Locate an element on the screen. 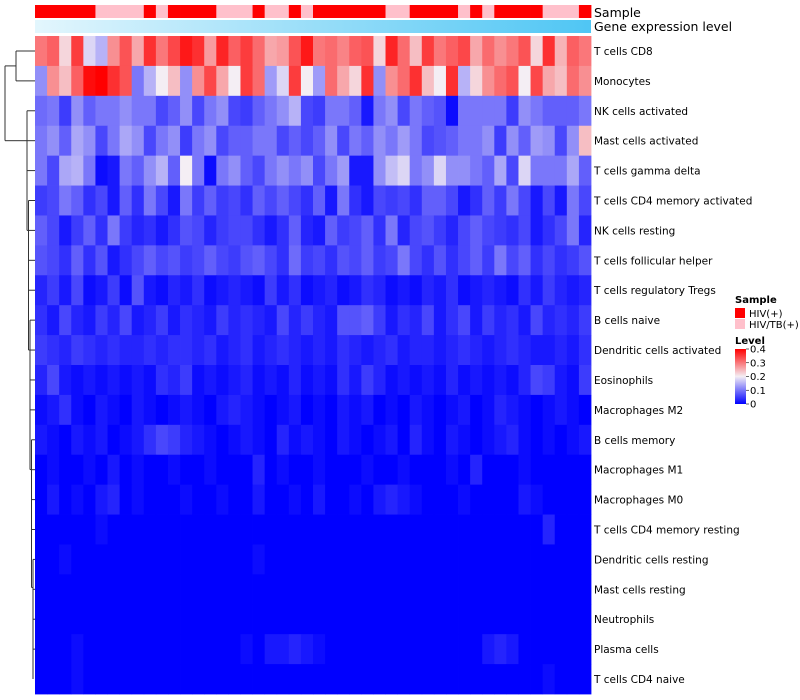 This screenshot has width=800, height=700. row-label: Dendritic cells activated is located at coordinates (657, 351).